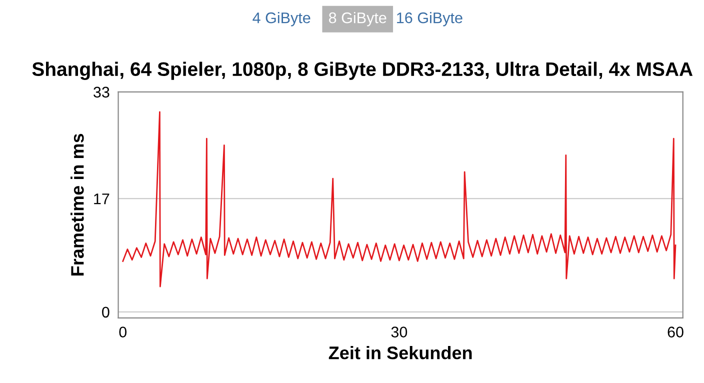  I want to click on y-axis-title: Frametime in ms, so click(77, 205).